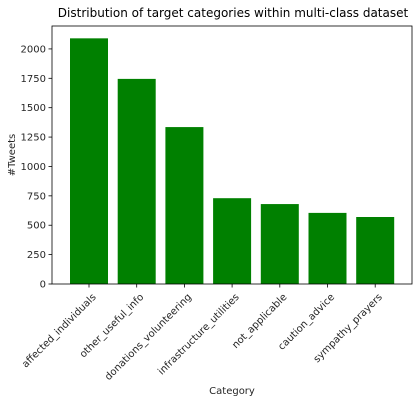 Image resolution: width=418 pixels, height=403 pixels. What do you see at coordinates (232, 241) in the screenshot?
I see `bar-infrastructure_utilities` at bounding box center [232, 241].